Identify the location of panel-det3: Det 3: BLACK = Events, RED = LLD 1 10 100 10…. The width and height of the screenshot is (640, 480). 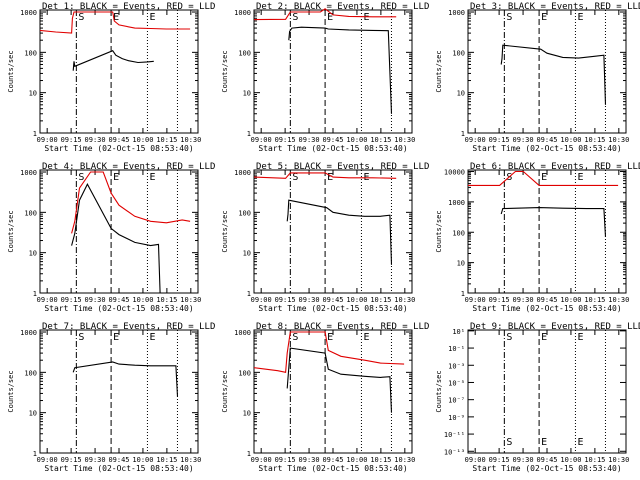
(537, 77).